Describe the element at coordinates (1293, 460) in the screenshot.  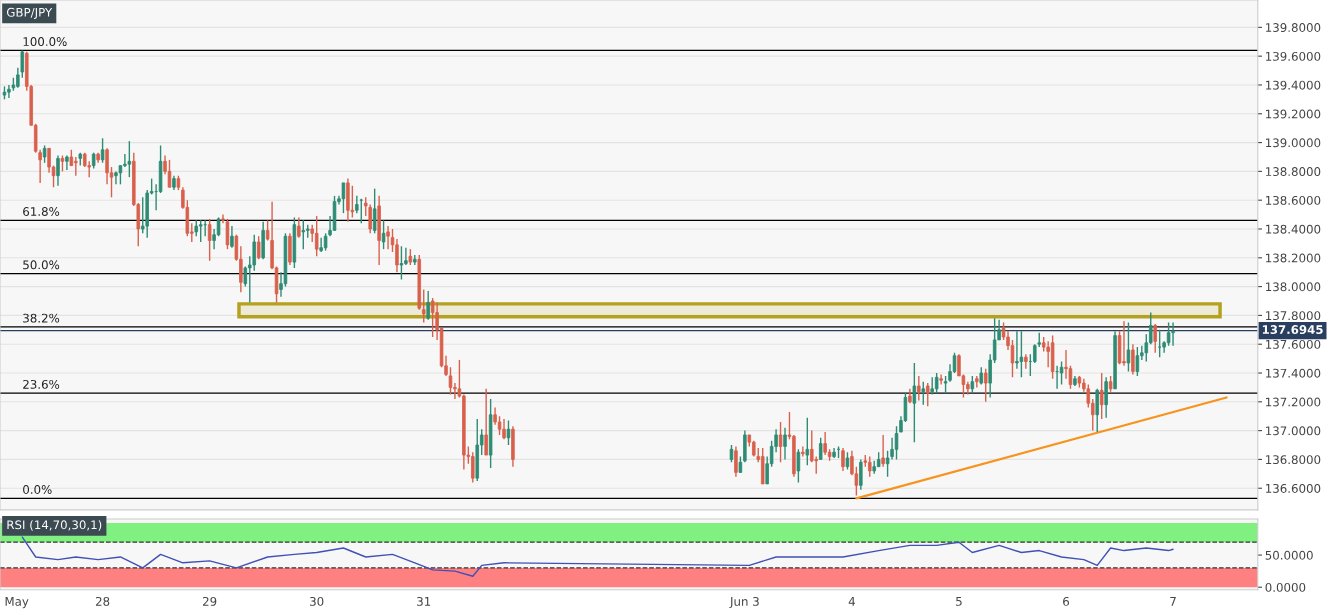
I see `y-tick-label: 136.8000` at that location.